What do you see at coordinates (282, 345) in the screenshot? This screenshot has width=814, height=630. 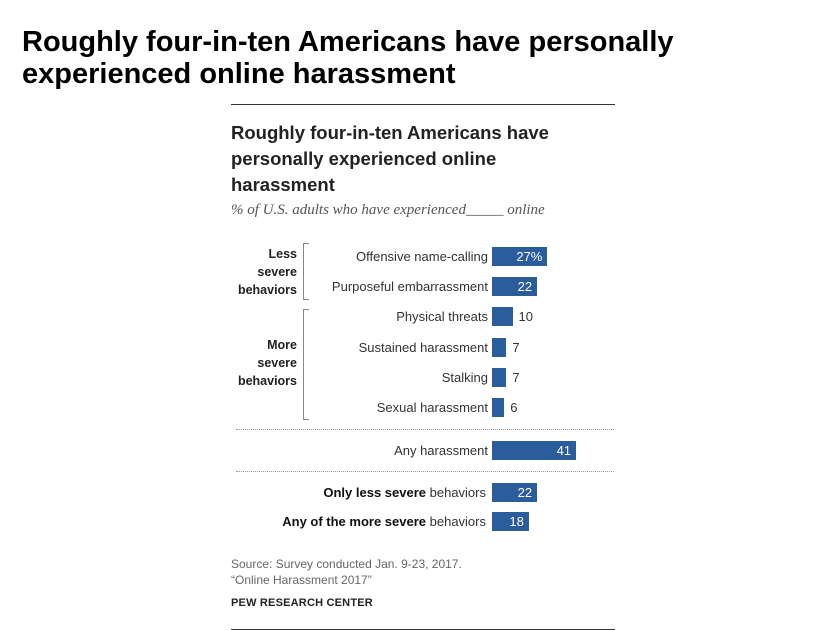 I see `group-label-line: More` at bounding box center [282, 345].